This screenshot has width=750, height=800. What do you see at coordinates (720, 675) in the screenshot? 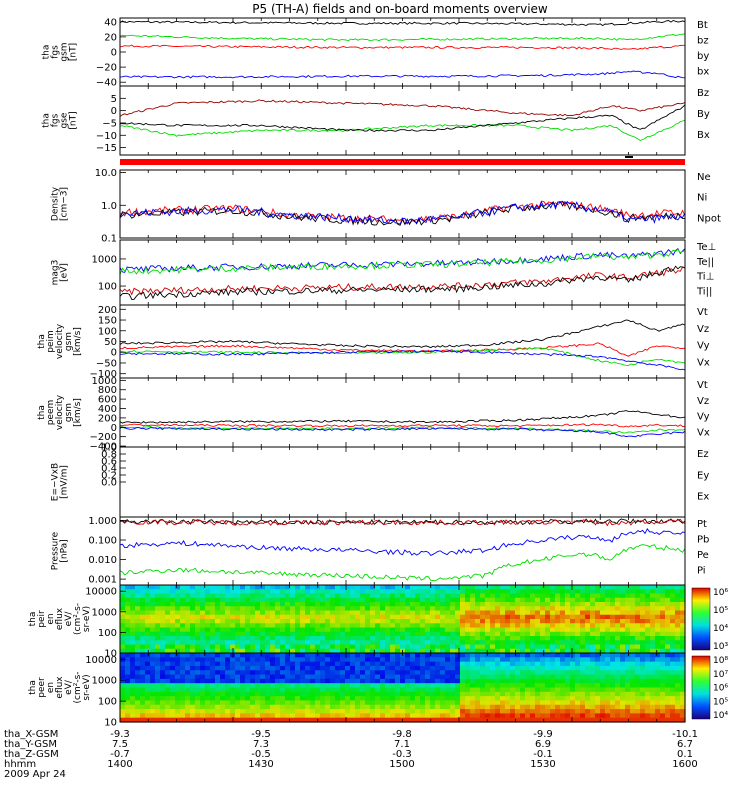
I see `colorbar-label: 10⁷` at bounding box center [720, 675].